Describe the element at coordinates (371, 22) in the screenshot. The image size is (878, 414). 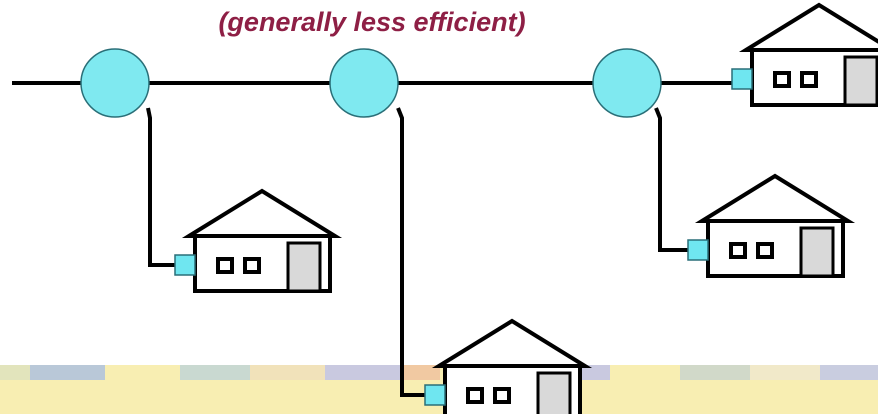
I see `caption: (generally less efficient)` at that location.